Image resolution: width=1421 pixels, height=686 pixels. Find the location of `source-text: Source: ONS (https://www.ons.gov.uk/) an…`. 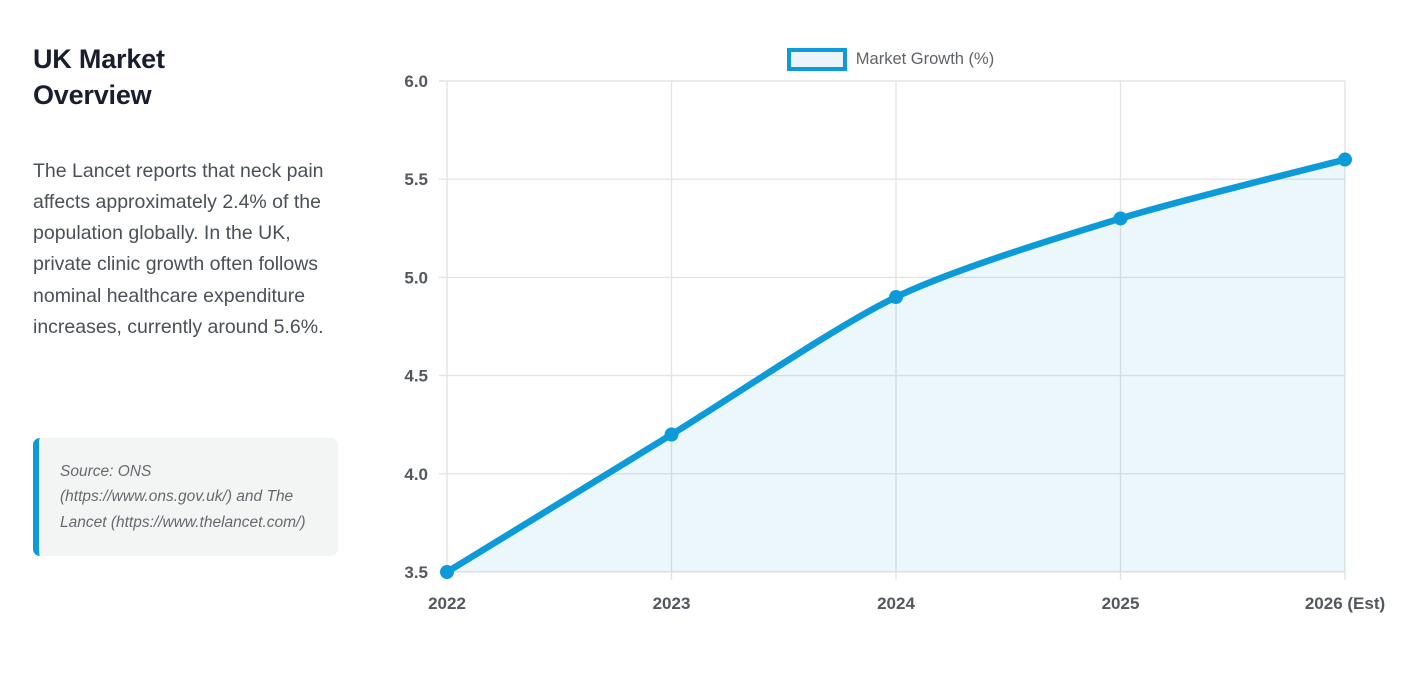

source-text: Source: ONS (https://www.ons.gov.uk/) an… is located at coordinates (183, 497).